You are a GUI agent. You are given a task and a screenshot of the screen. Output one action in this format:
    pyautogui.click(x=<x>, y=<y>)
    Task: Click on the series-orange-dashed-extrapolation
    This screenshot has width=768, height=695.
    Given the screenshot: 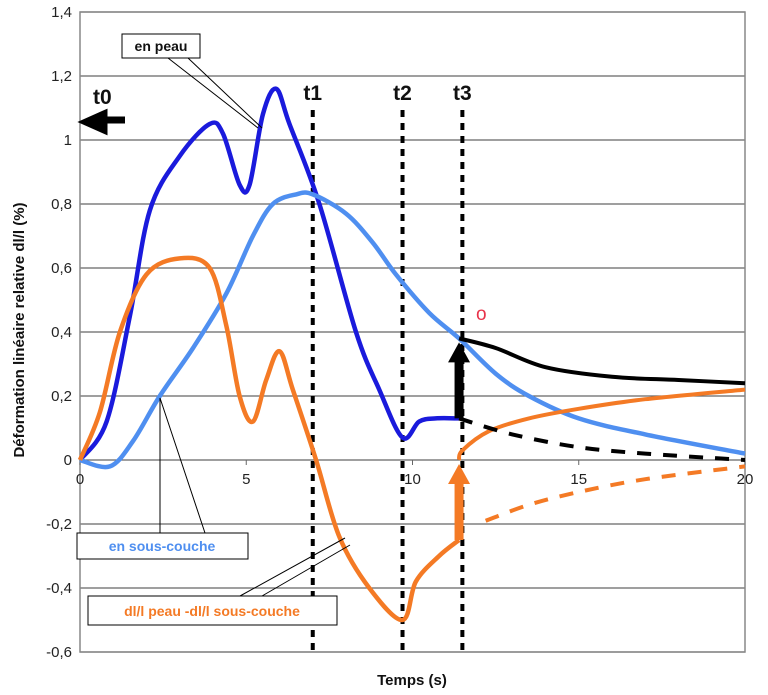 What is the action you would take?
    pyautogui.click(x=615, y=493)
    